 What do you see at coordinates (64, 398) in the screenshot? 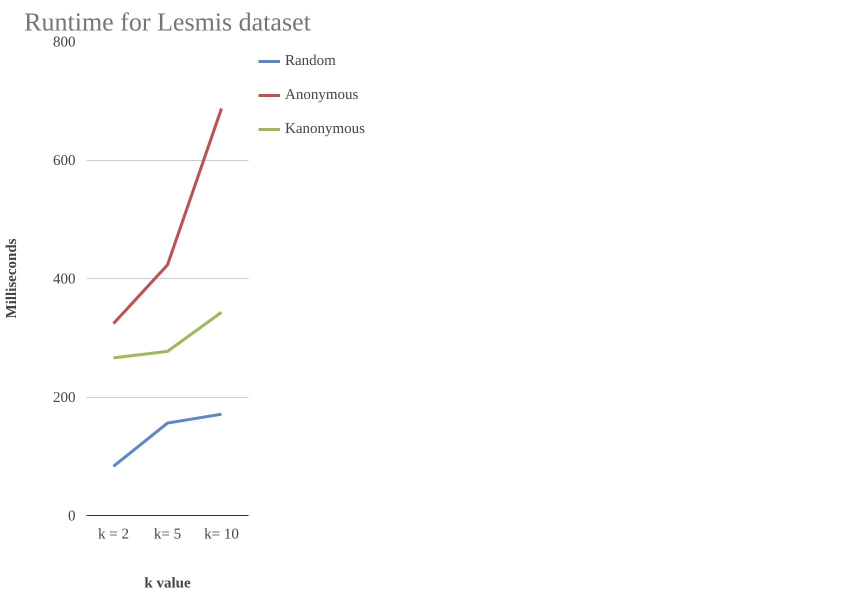
I see `y-tick-label: 200` at bounding box center [64, 398].